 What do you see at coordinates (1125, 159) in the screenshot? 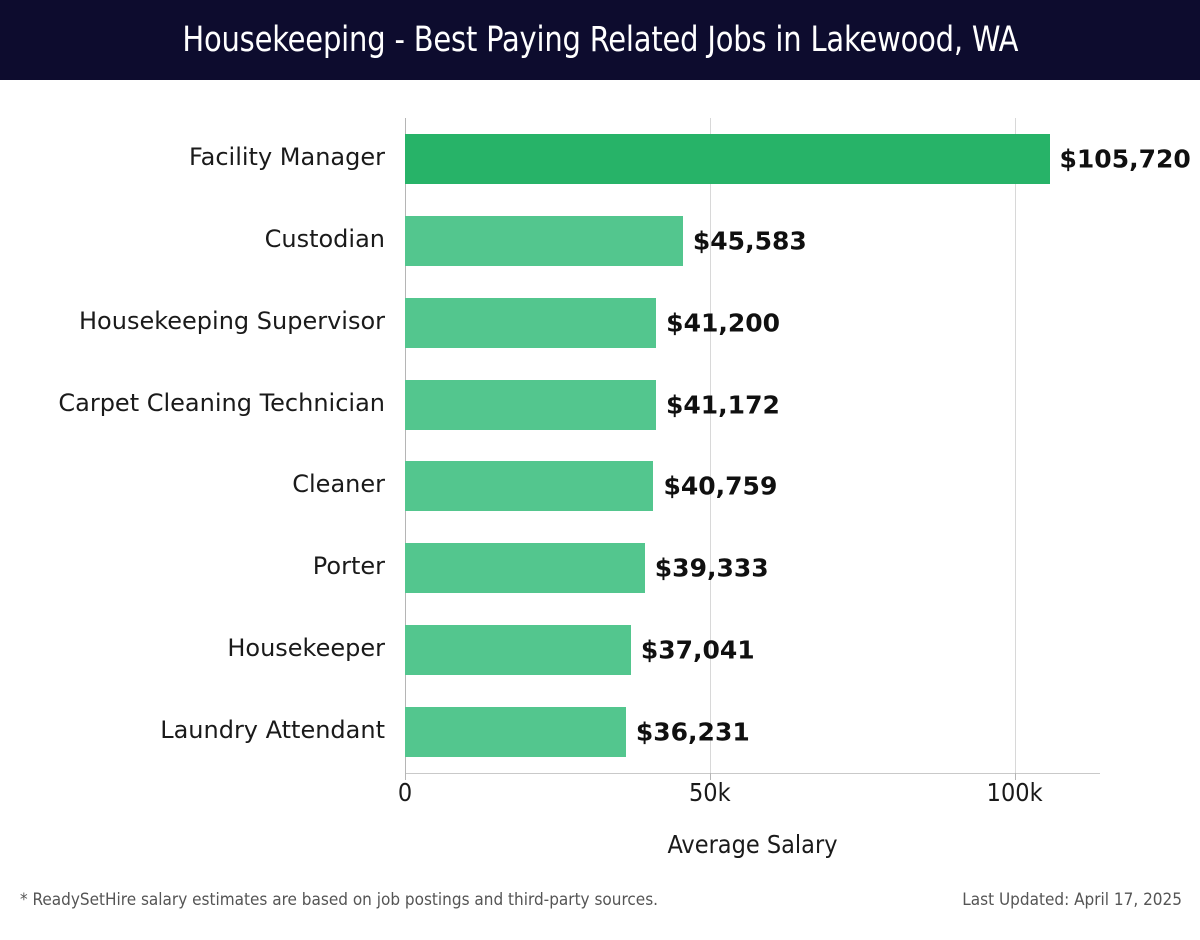
I see `bar-value-label: $105,720` at bounding box center [1125, 159].